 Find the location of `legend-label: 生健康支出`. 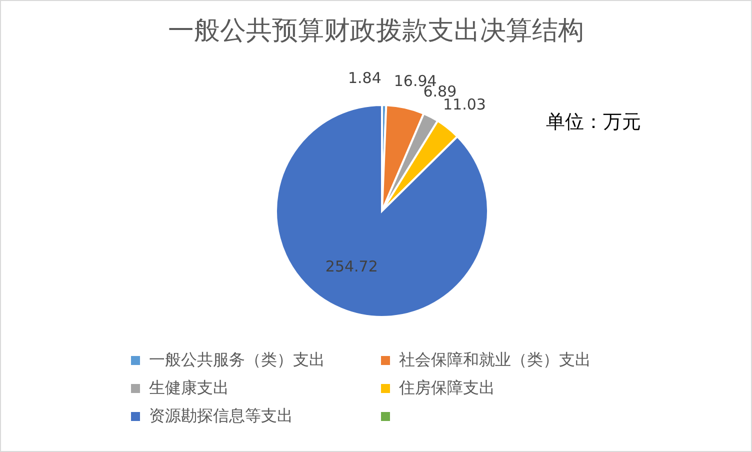

legend-label: 生健康支出 is located at coordinates (189, 388).